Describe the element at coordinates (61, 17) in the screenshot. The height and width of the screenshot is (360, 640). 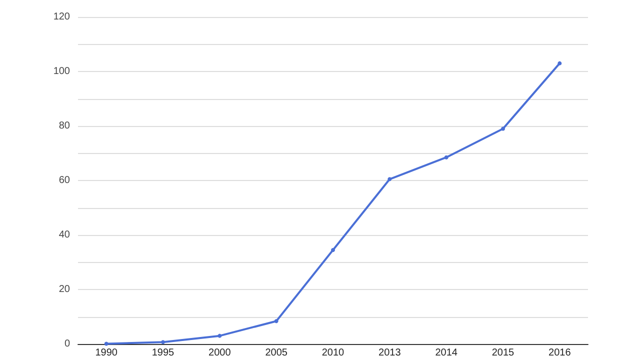
I see `y-tick-label: 120` at that location.